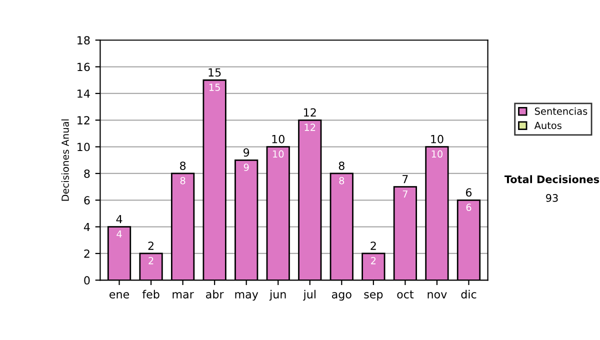 Image resolution: width=600 pixels, height=340 pixels. Describe the element at coordinates (405, 294) in the screenshot. I see `x-tick-label: oct` at that location.